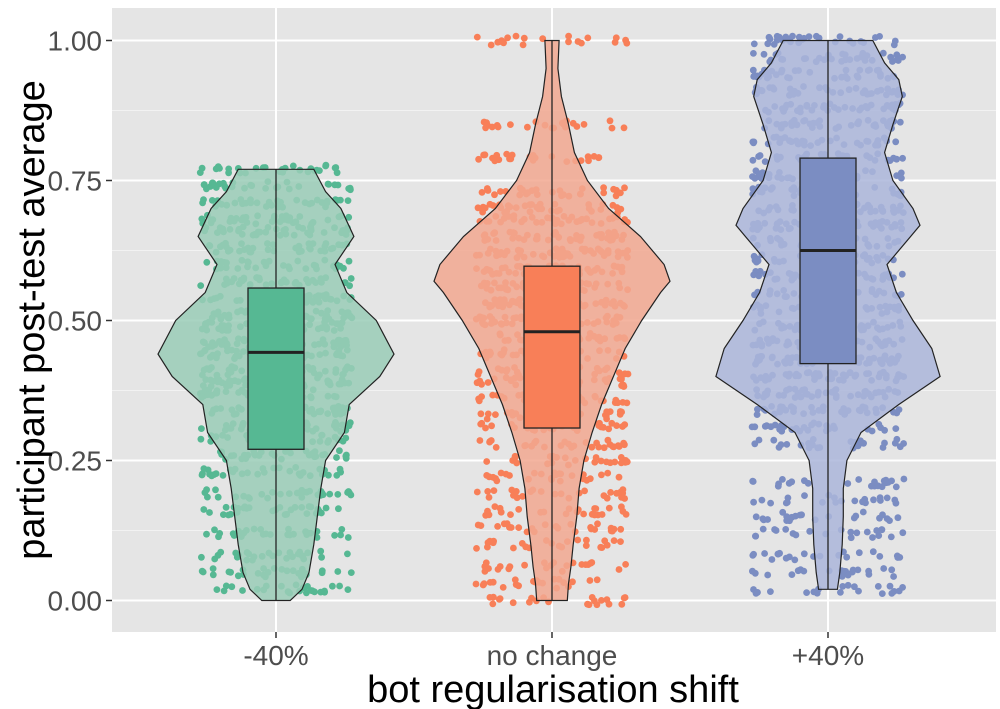  Describe the element at coordinates (553, 689) in the screenshot. I see `x-axis-title: bot regularisation shift` at that location.